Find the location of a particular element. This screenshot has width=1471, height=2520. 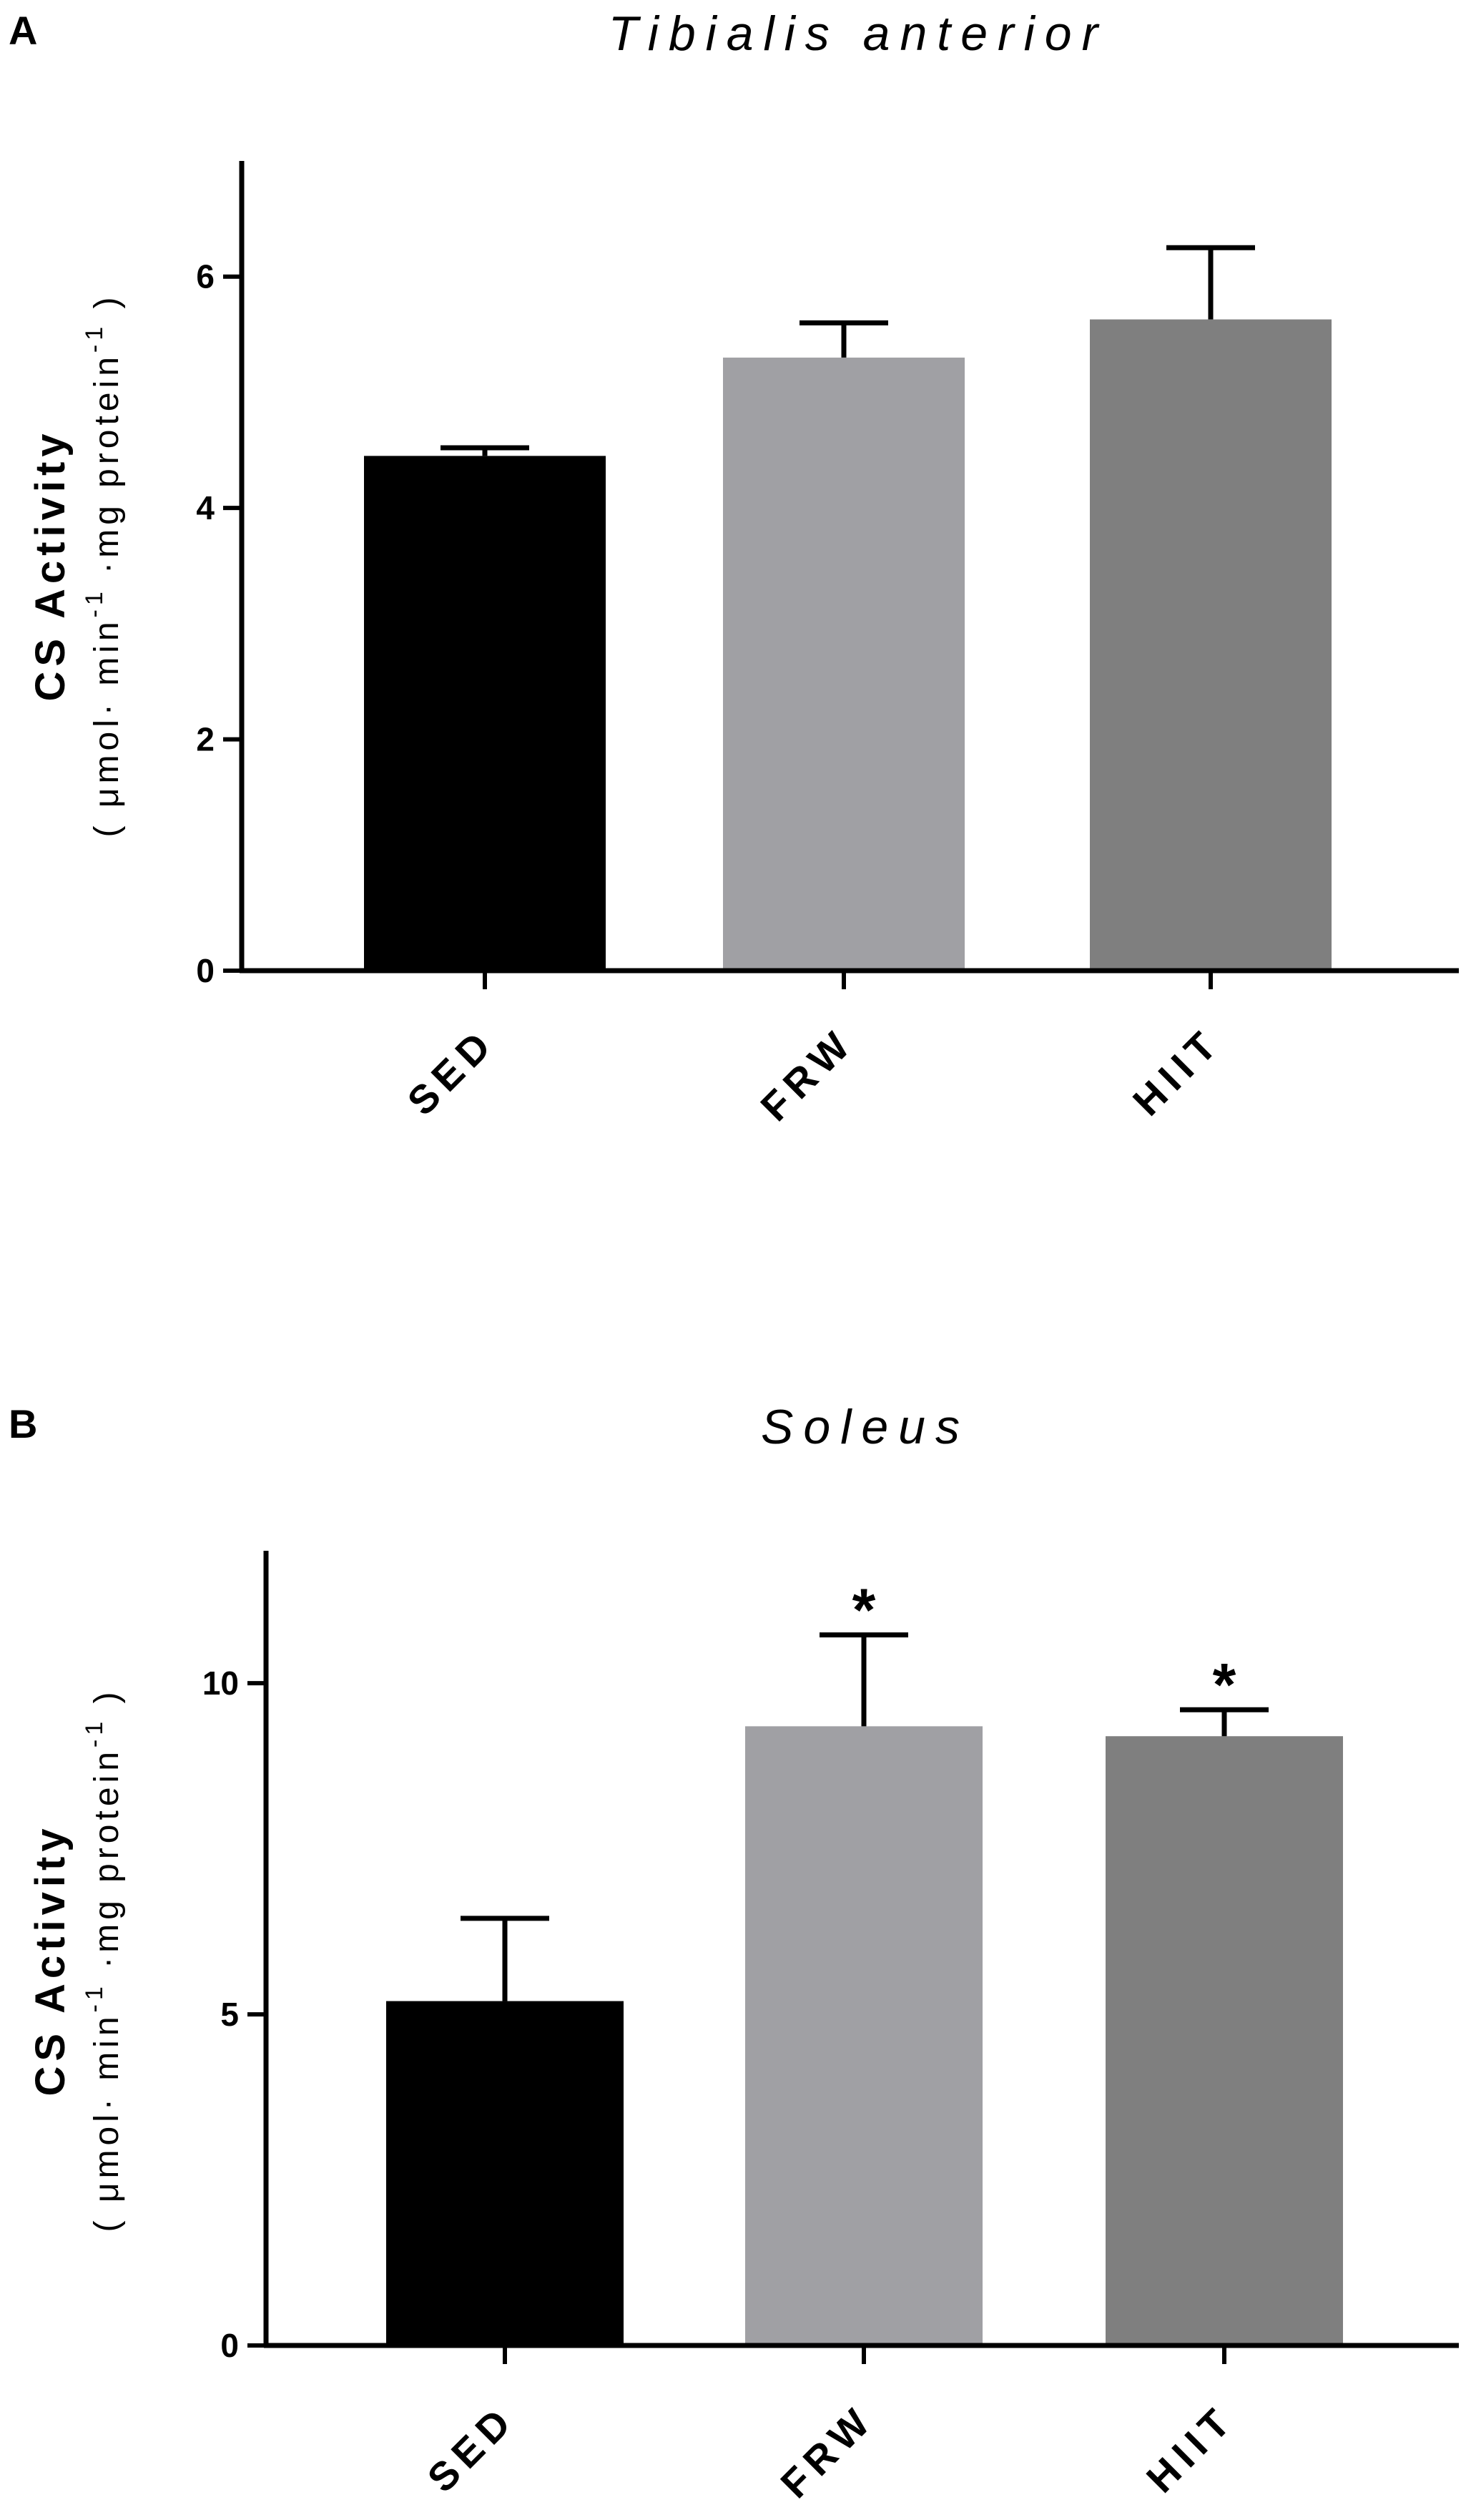

chart-title: Soleus is located at coordinates (865, 1427).